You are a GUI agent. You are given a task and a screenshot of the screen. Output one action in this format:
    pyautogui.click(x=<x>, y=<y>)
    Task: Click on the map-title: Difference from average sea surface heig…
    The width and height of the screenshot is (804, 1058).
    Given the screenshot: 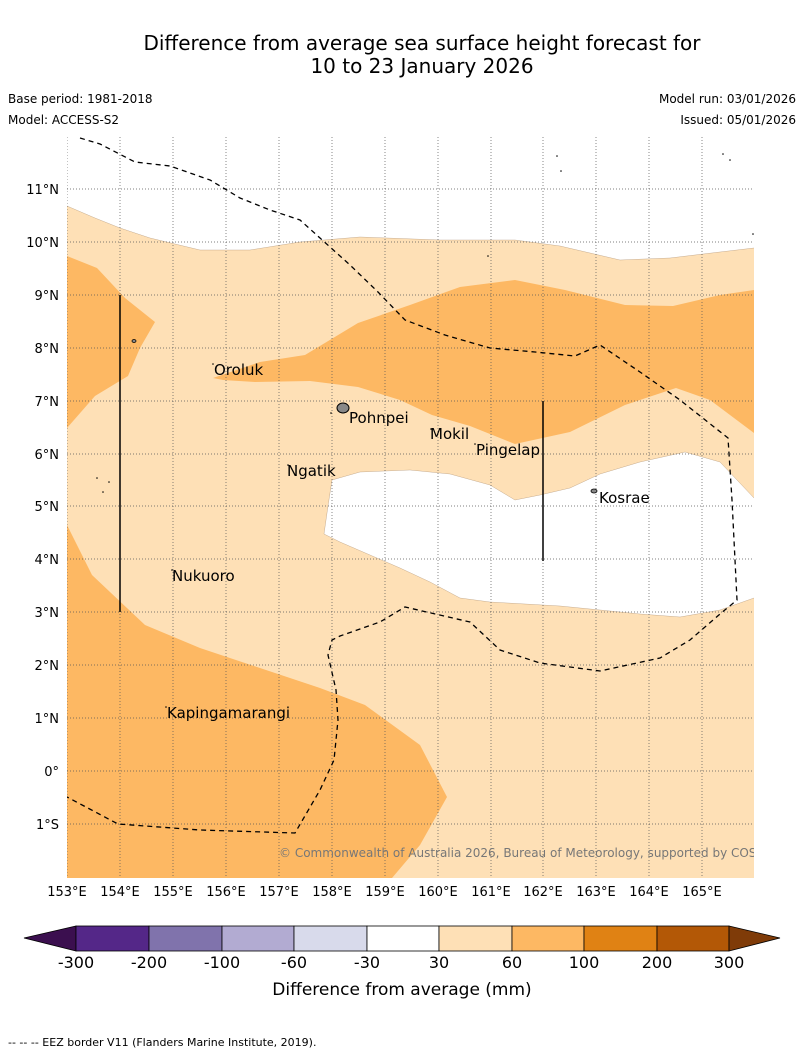 What is the action you would take?
    pyautogui.click(x=402, y=55)
    